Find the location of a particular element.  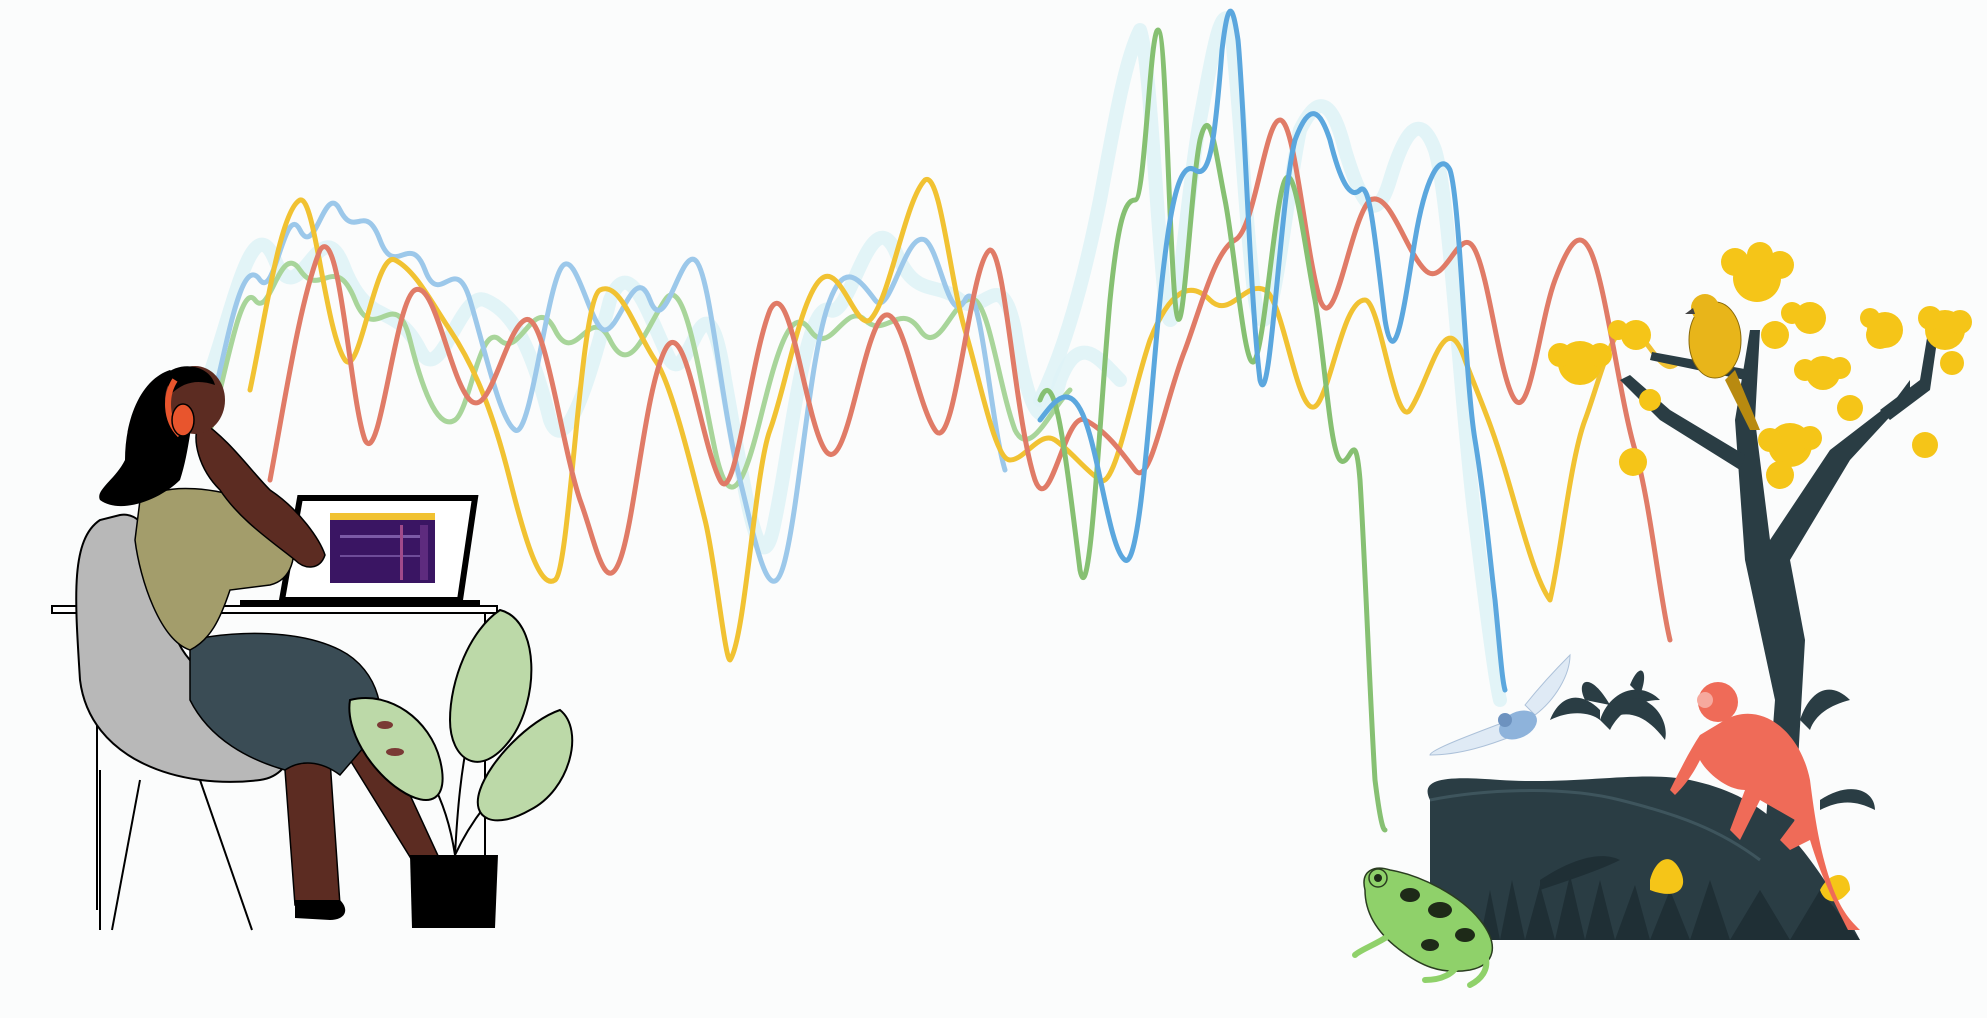

desk-scene is located at coordinates (312, 648).